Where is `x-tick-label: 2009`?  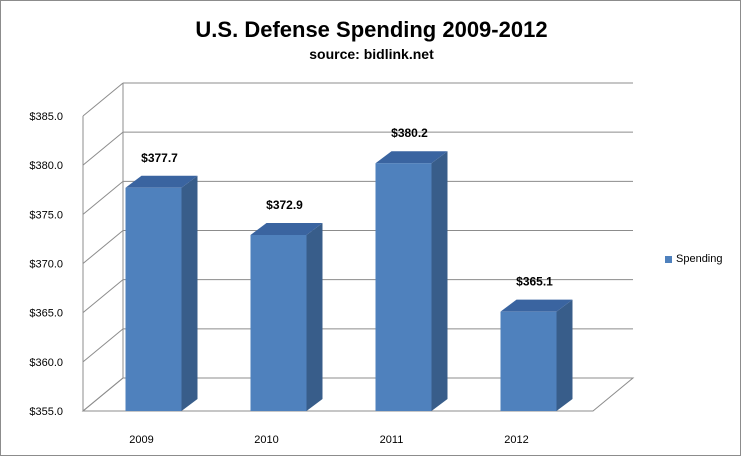 x-tick-label: 2009 is located at coordinates (141, 440).